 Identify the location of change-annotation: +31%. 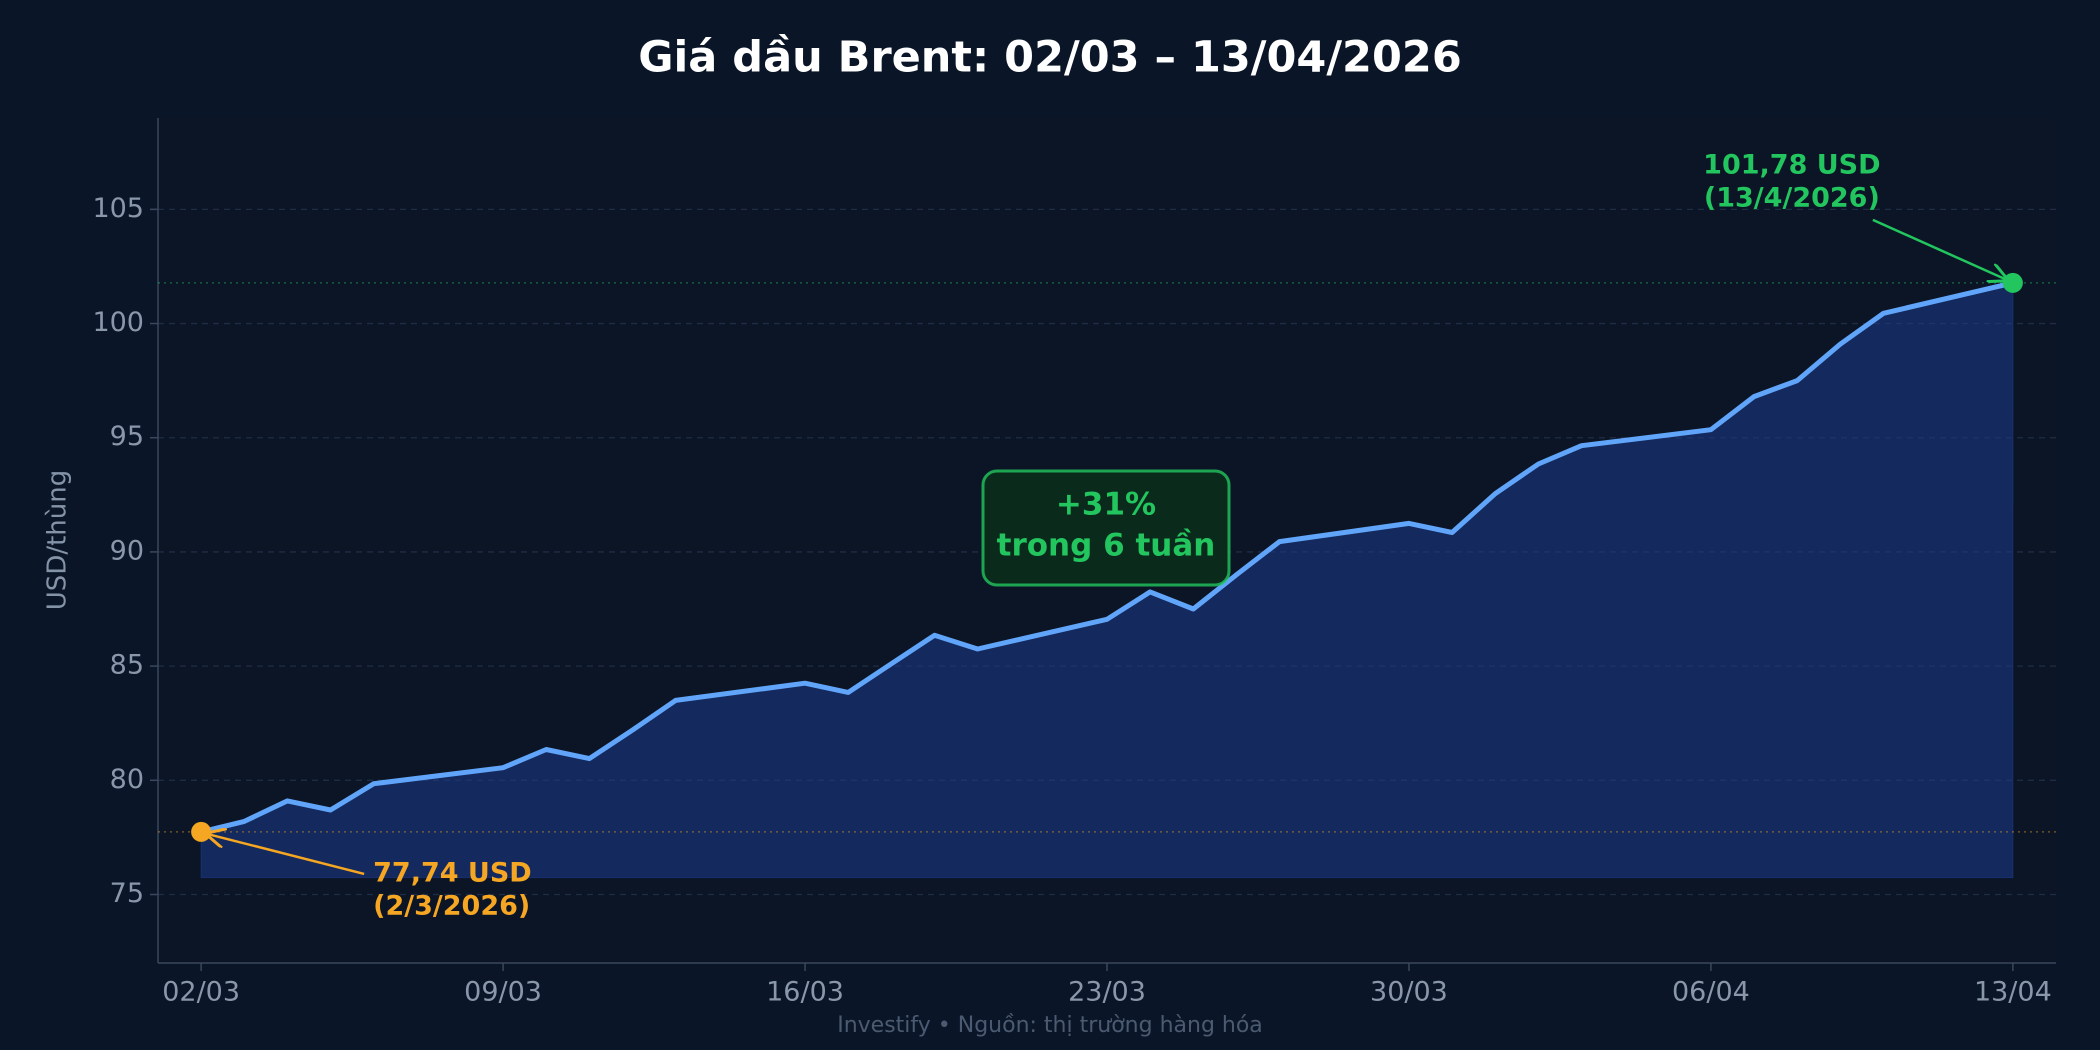
(1106, 505).